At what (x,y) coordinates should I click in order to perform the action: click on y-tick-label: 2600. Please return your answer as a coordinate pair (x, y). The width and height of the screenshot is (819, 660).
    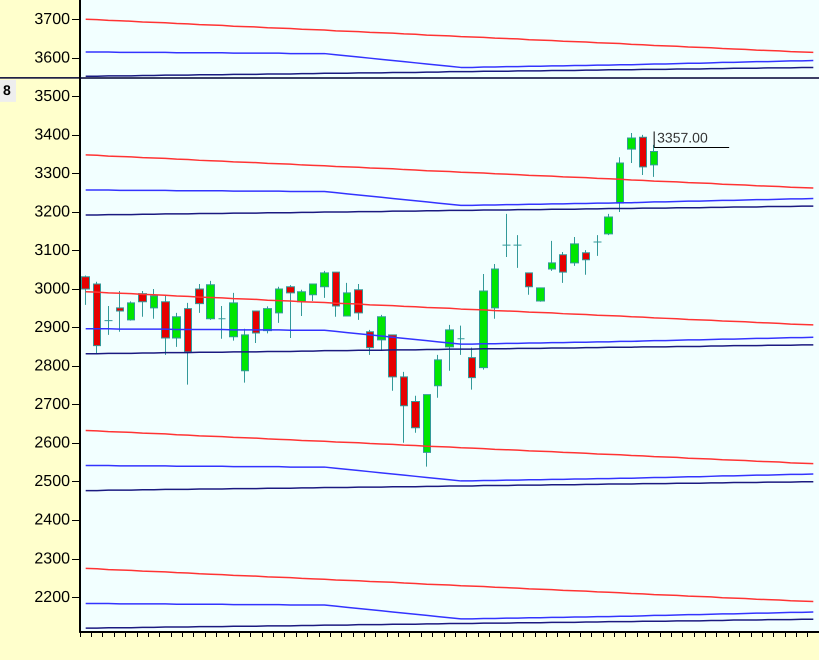
    Looking at the image, I should click on (52, 443).